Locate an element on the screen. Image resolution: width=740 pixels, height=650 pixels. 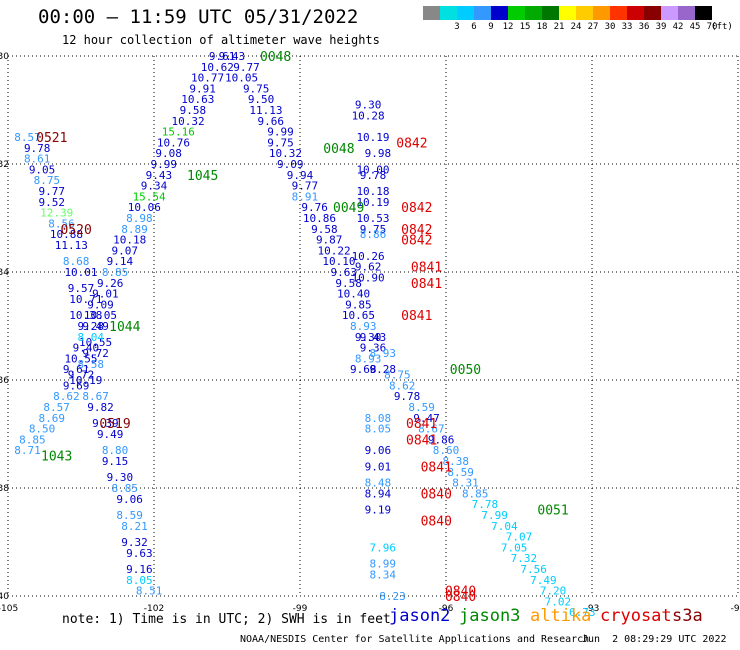
colorbar-label: 39 is located at coordinates (661, 27).